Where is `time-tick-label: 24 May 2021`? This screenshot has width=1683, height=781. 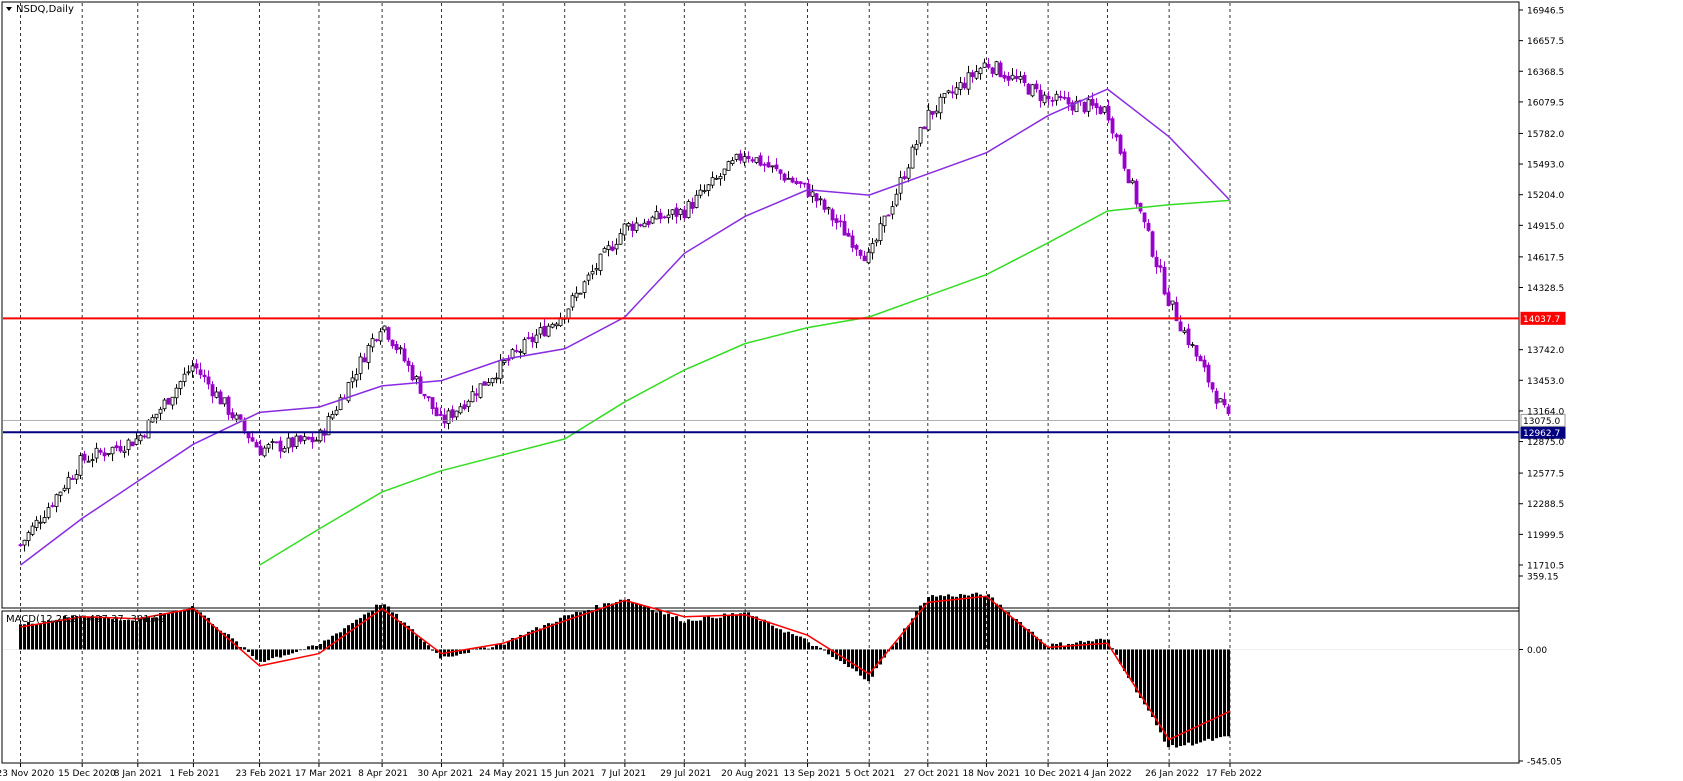
time-tick-label: 24 May 2021 is located at coordinates (508, 774).